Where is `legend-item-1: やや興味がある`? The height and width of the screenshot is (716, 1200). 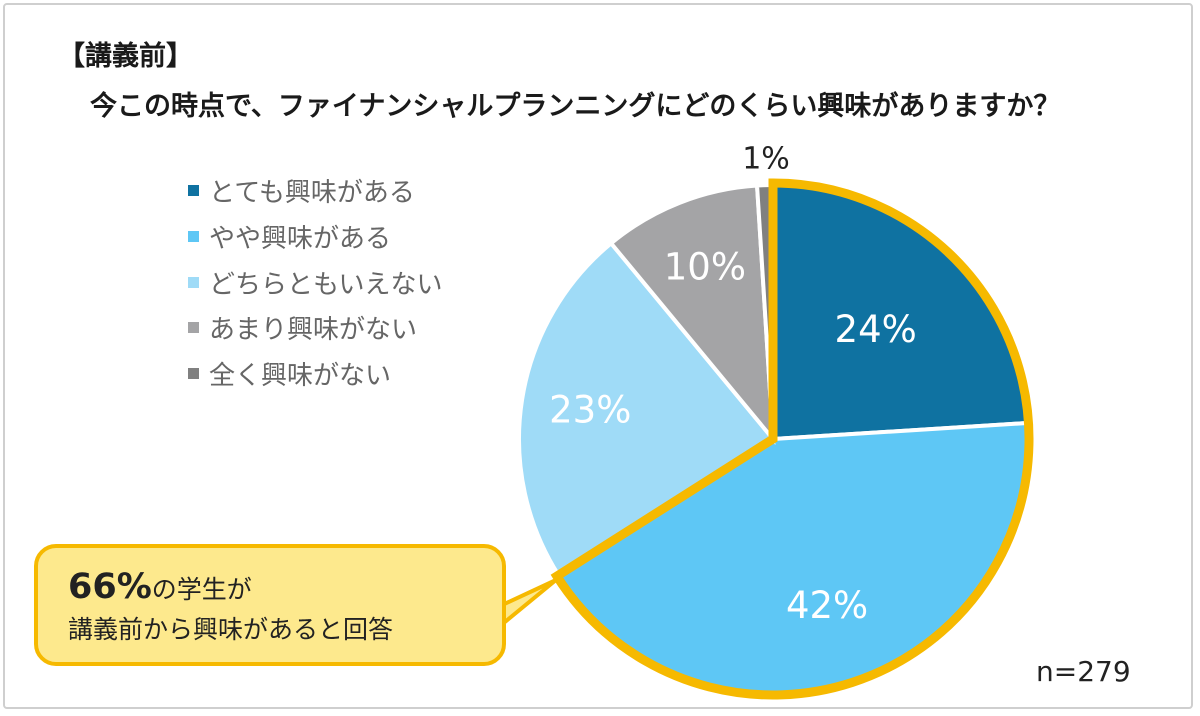 legend-item-1: やや興味がある is located at coordinates (315, 237).